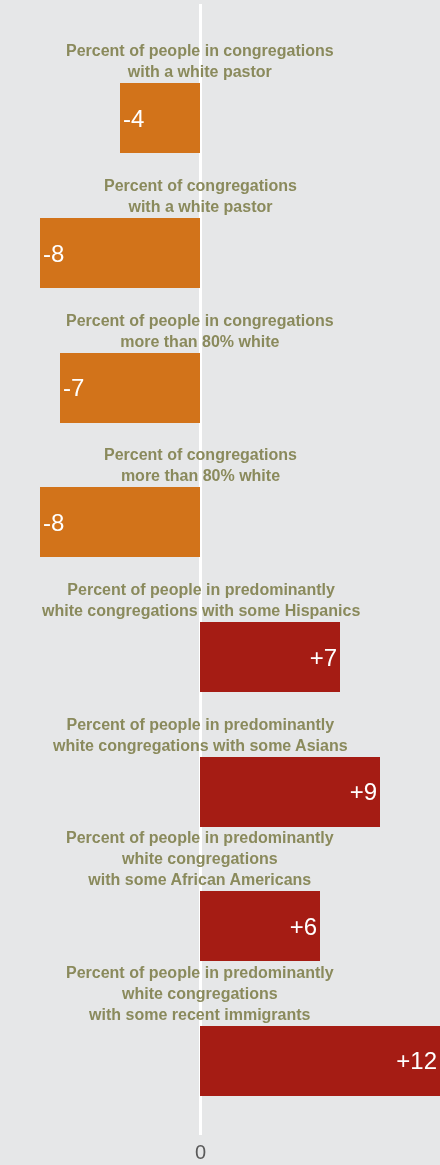 The image size is (440, 1165). I want to click on annotation: 0, so click(201, 1152).